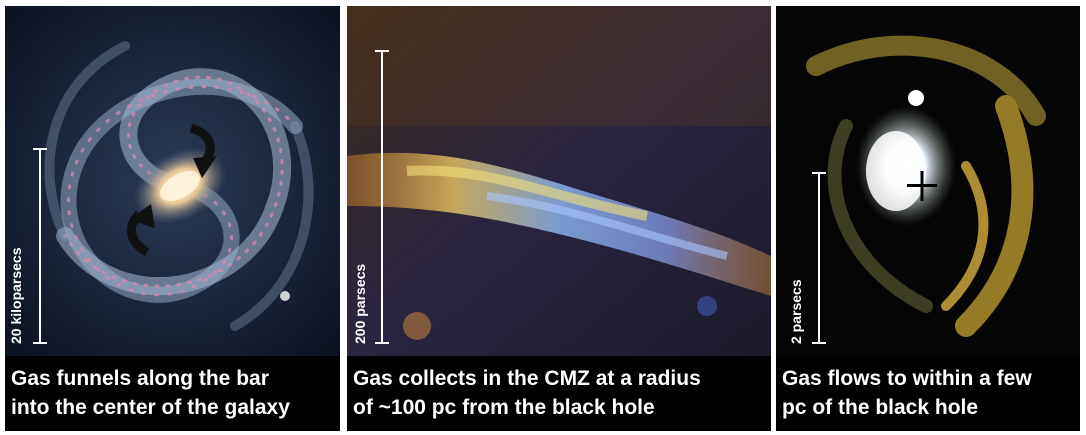 Image resolution: width=1086 pixels, height=435 pixels. I want to click on scale-label: 200 parsecs, so click(360, 303).